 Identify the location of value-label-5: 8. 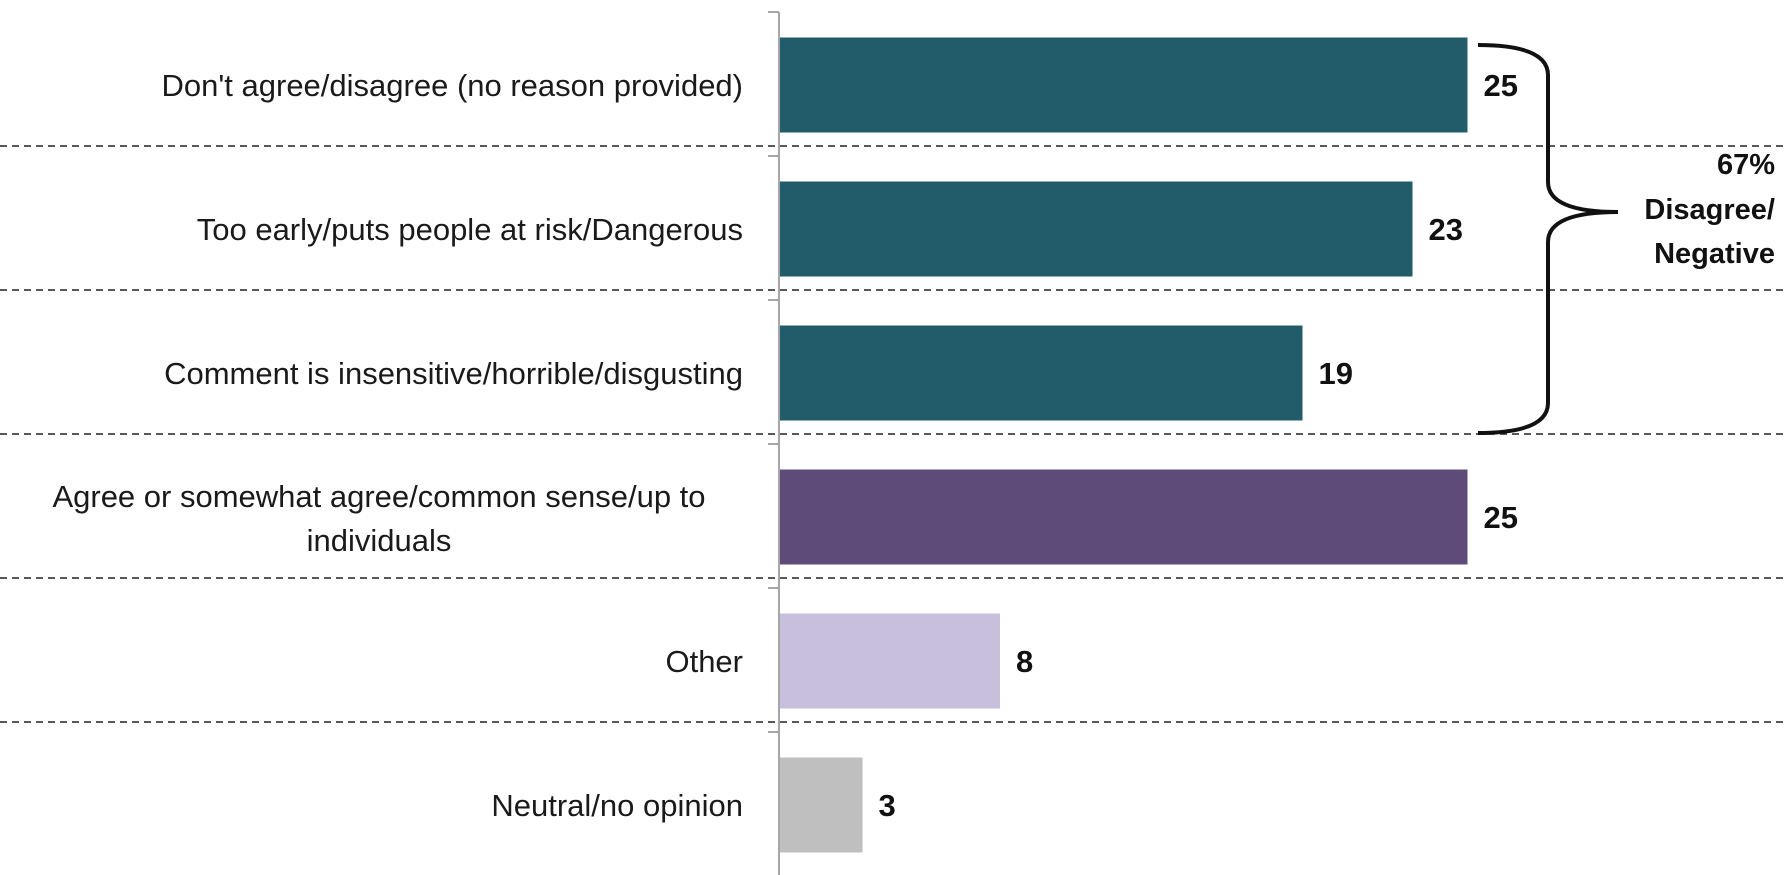
(1024, 661).